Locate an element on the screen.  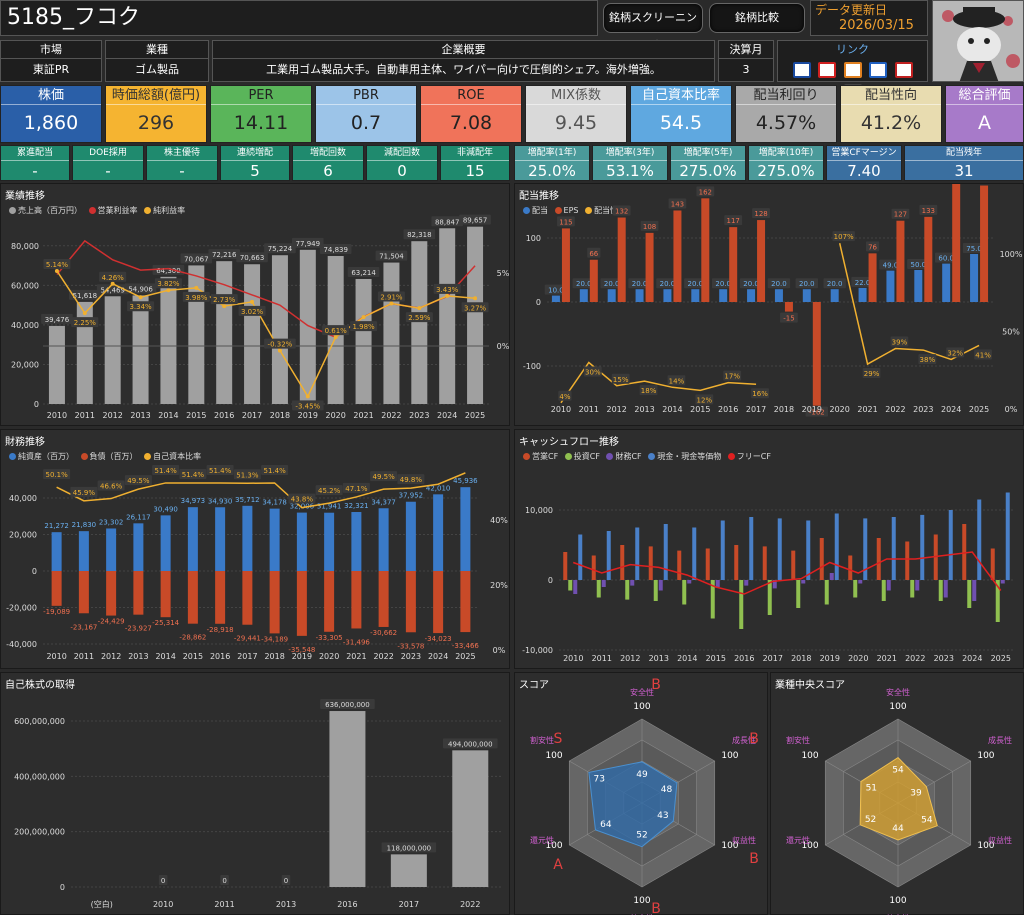
x-tick-label: 2024 is located at coordinates (438, 656).